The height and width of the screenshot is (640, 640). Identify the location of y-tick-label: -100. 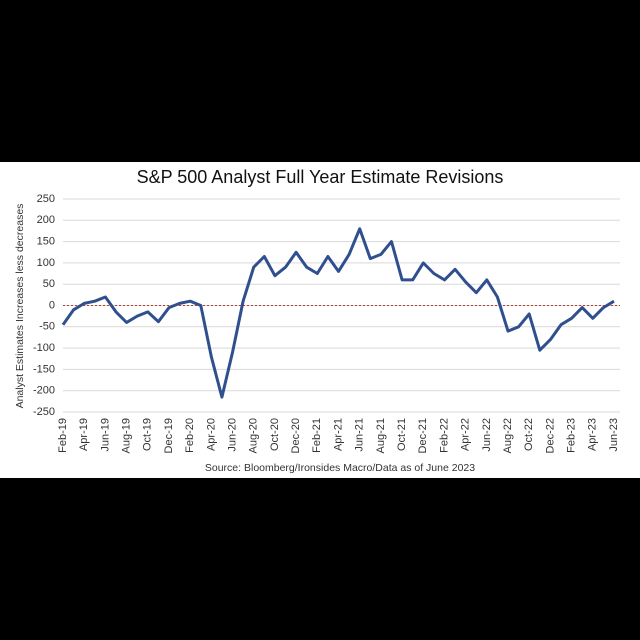
(44, 348).